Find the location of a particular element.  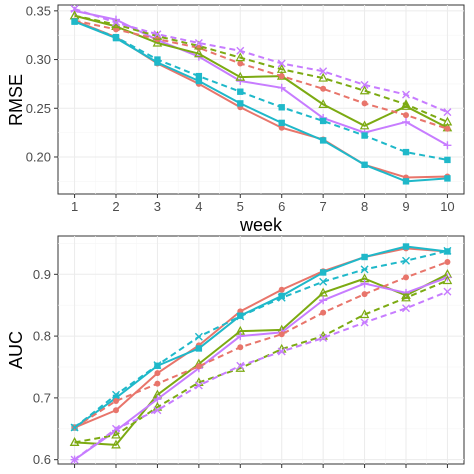

rmse-y-tick-label: 0.30 is located at coordinates (38, 59).